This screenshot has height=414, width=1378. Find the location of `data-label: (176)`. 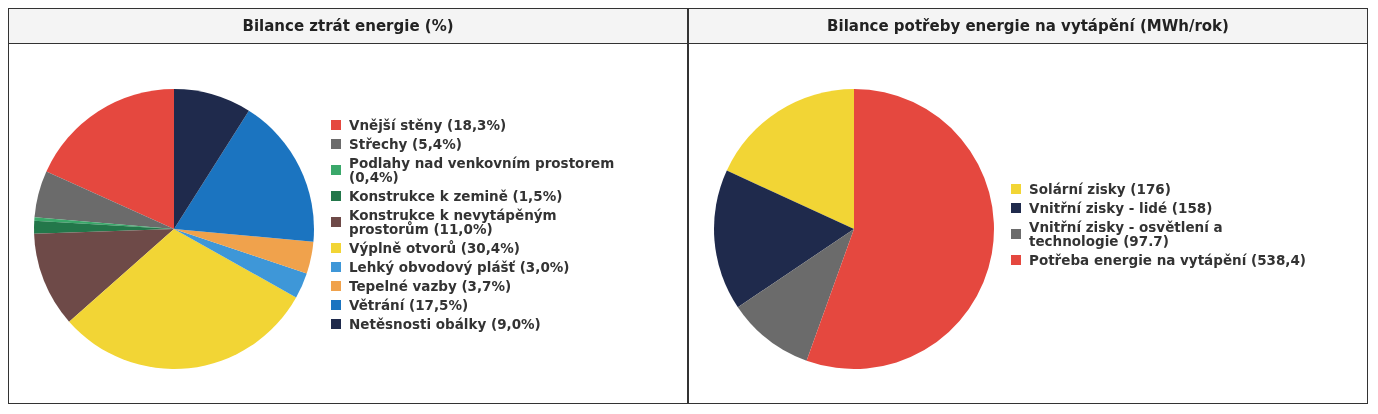

data-label: (176) is located at coordinates (1150, 188).